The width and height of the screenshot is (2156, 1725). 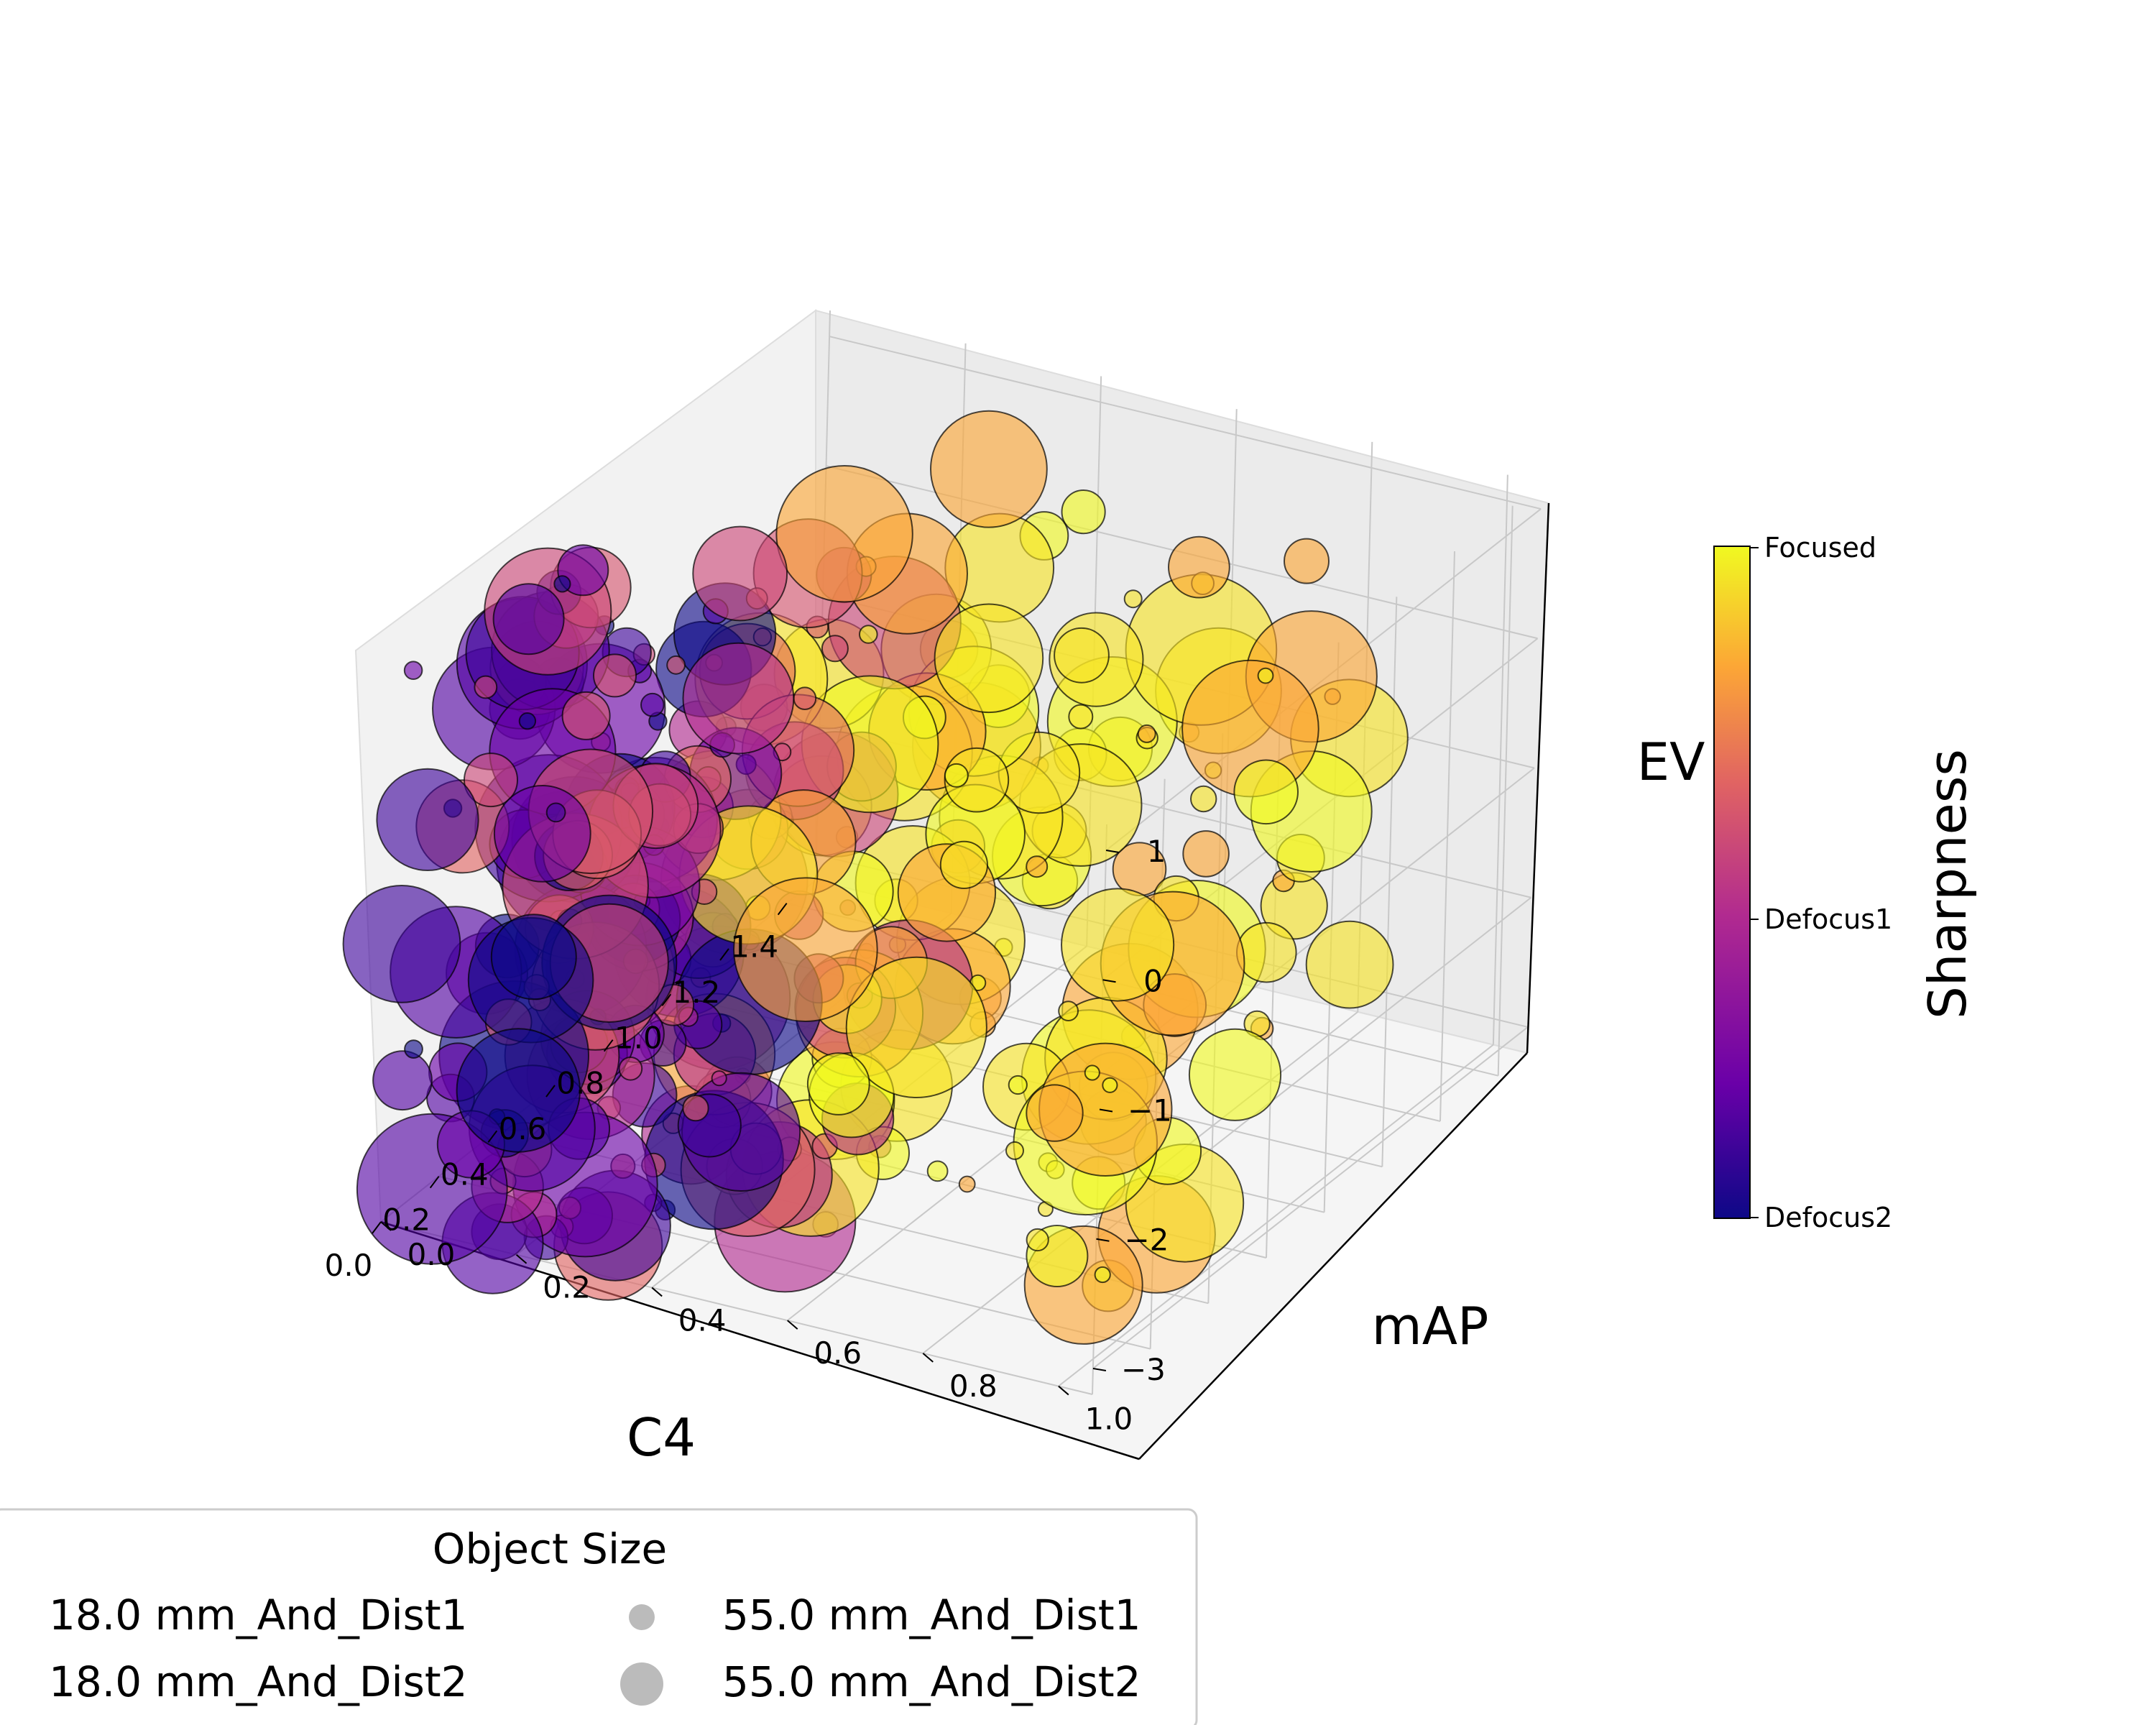 What do you see at coordinates (1430, 1326) in the screenshot?
I see `y-axis-label: mAP` at bounding box center [1430, 1326].